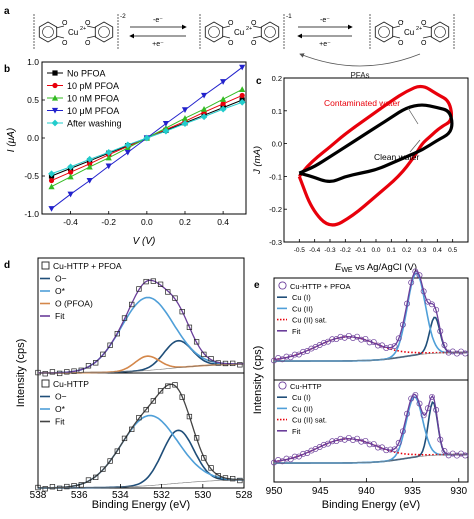 The image size is (474, 519). I want to click on x-tick-label: 0.0, so click(147, 222).